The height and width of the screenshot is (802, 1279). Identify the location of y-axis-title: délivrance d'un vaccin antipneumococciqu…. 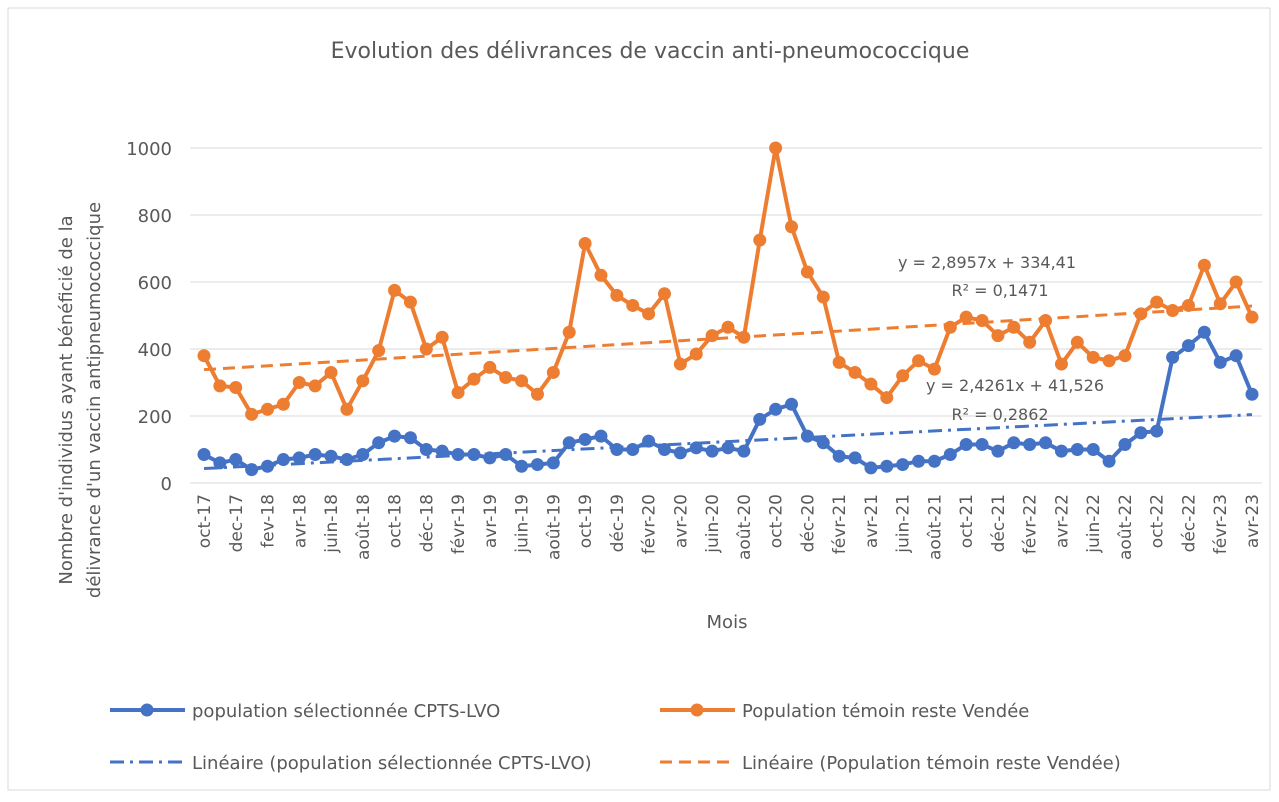
(94, 400).